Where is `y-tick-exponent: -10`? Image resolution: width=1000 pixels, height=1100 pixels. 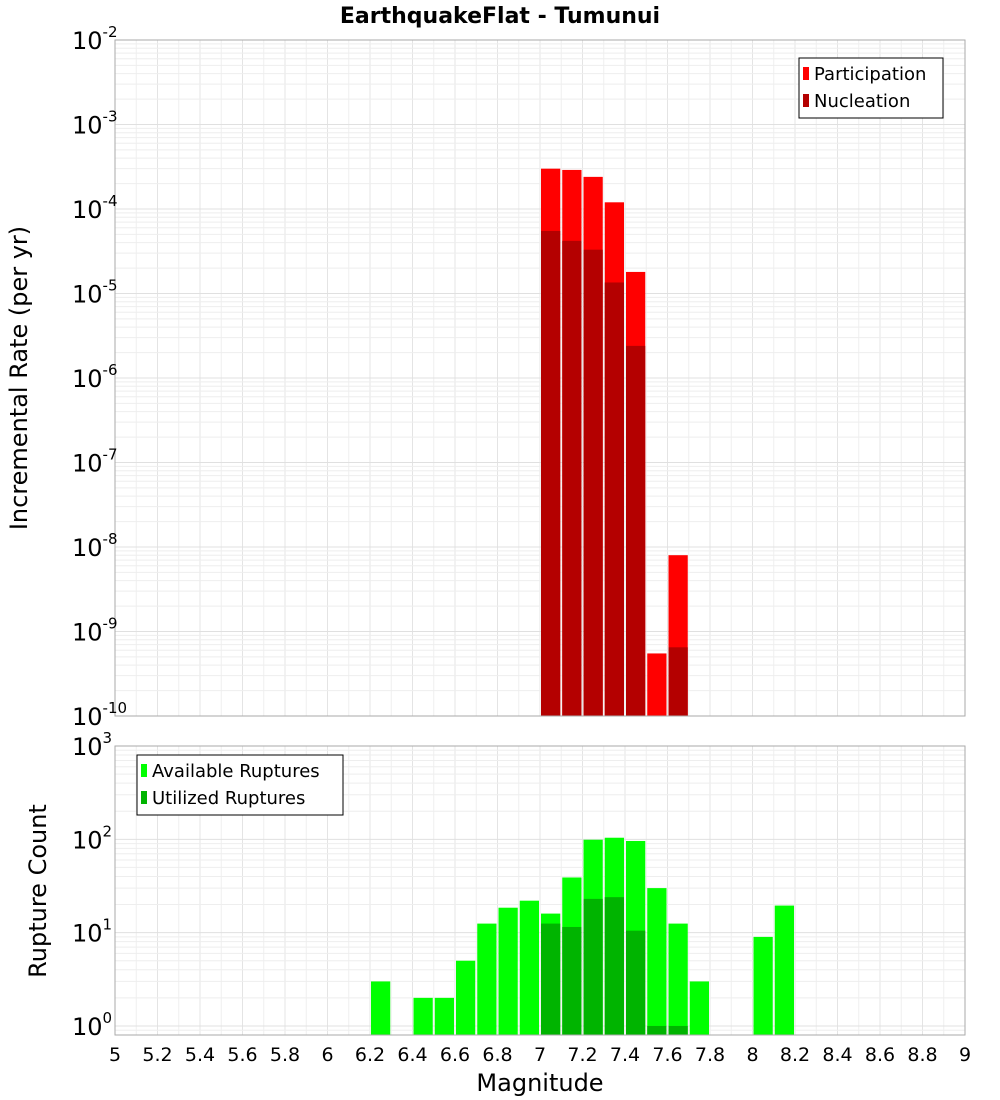
y-tick-exponent: -10 is located at coordinates (115, 708).